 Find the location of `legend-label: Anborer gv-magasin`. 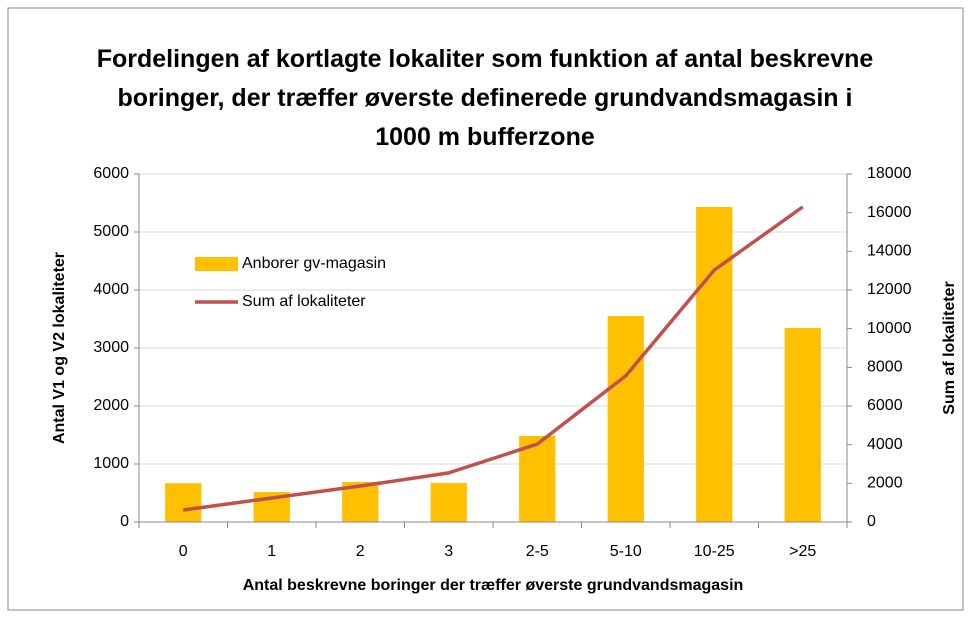

legend-label: Anborer gv-magasin is located at coordinates (314, 263).